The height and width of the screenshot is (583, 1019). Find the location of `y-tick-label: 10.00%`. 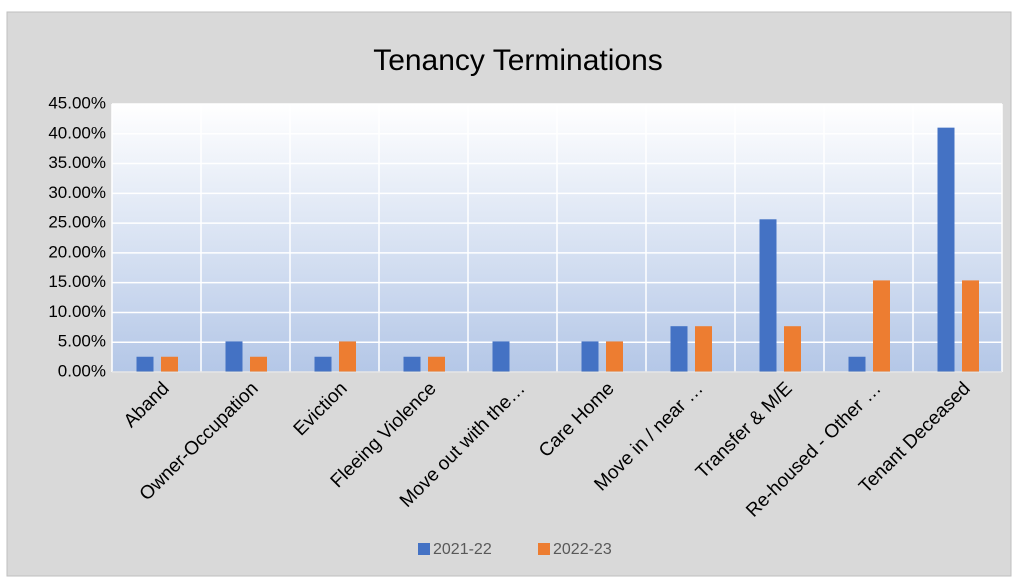

y-tick-label: 10.00% is located at coordinates (77, 311).